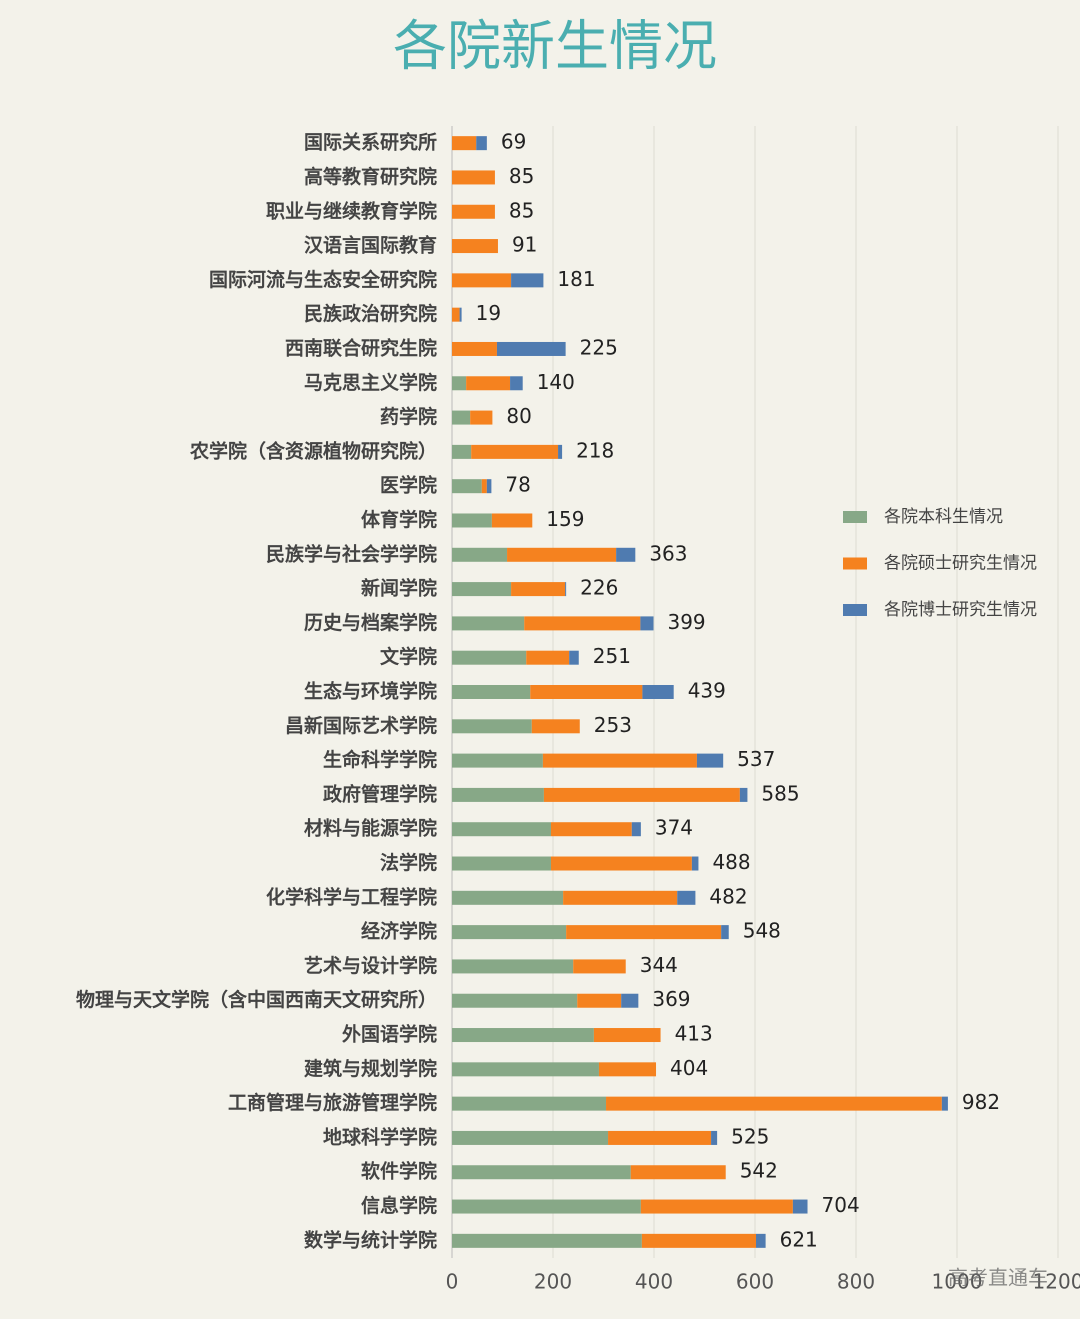 Image resolution: width=1080 pixels, height=1319 pixels. Describe the element at coordinates (659, 965) in the screenshot. I see `total-label: 344` at that location.